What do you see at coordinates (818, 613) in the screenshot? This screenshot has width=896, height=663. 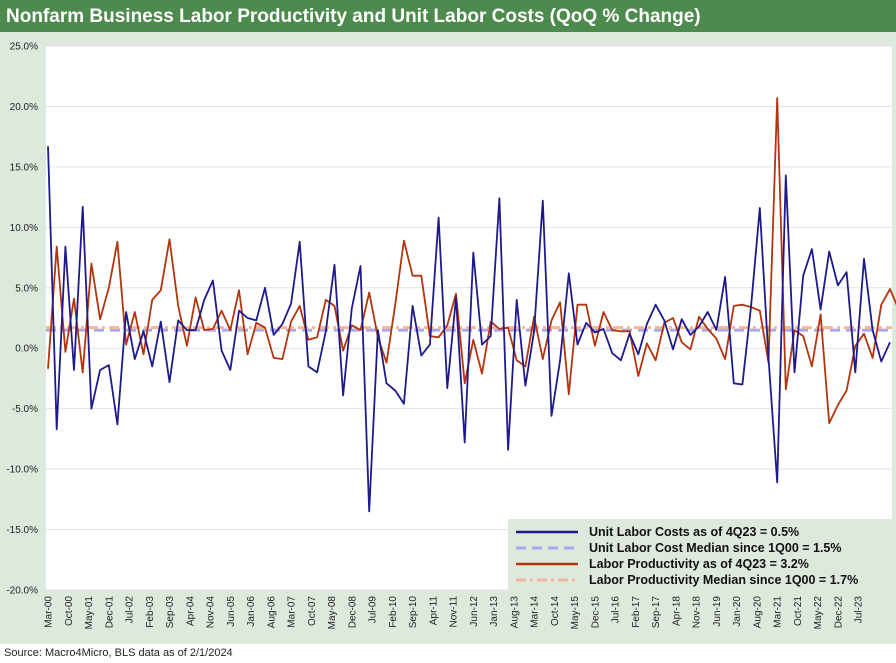 I see `x-tick-label: May-22` at bounding box center [818, 613].